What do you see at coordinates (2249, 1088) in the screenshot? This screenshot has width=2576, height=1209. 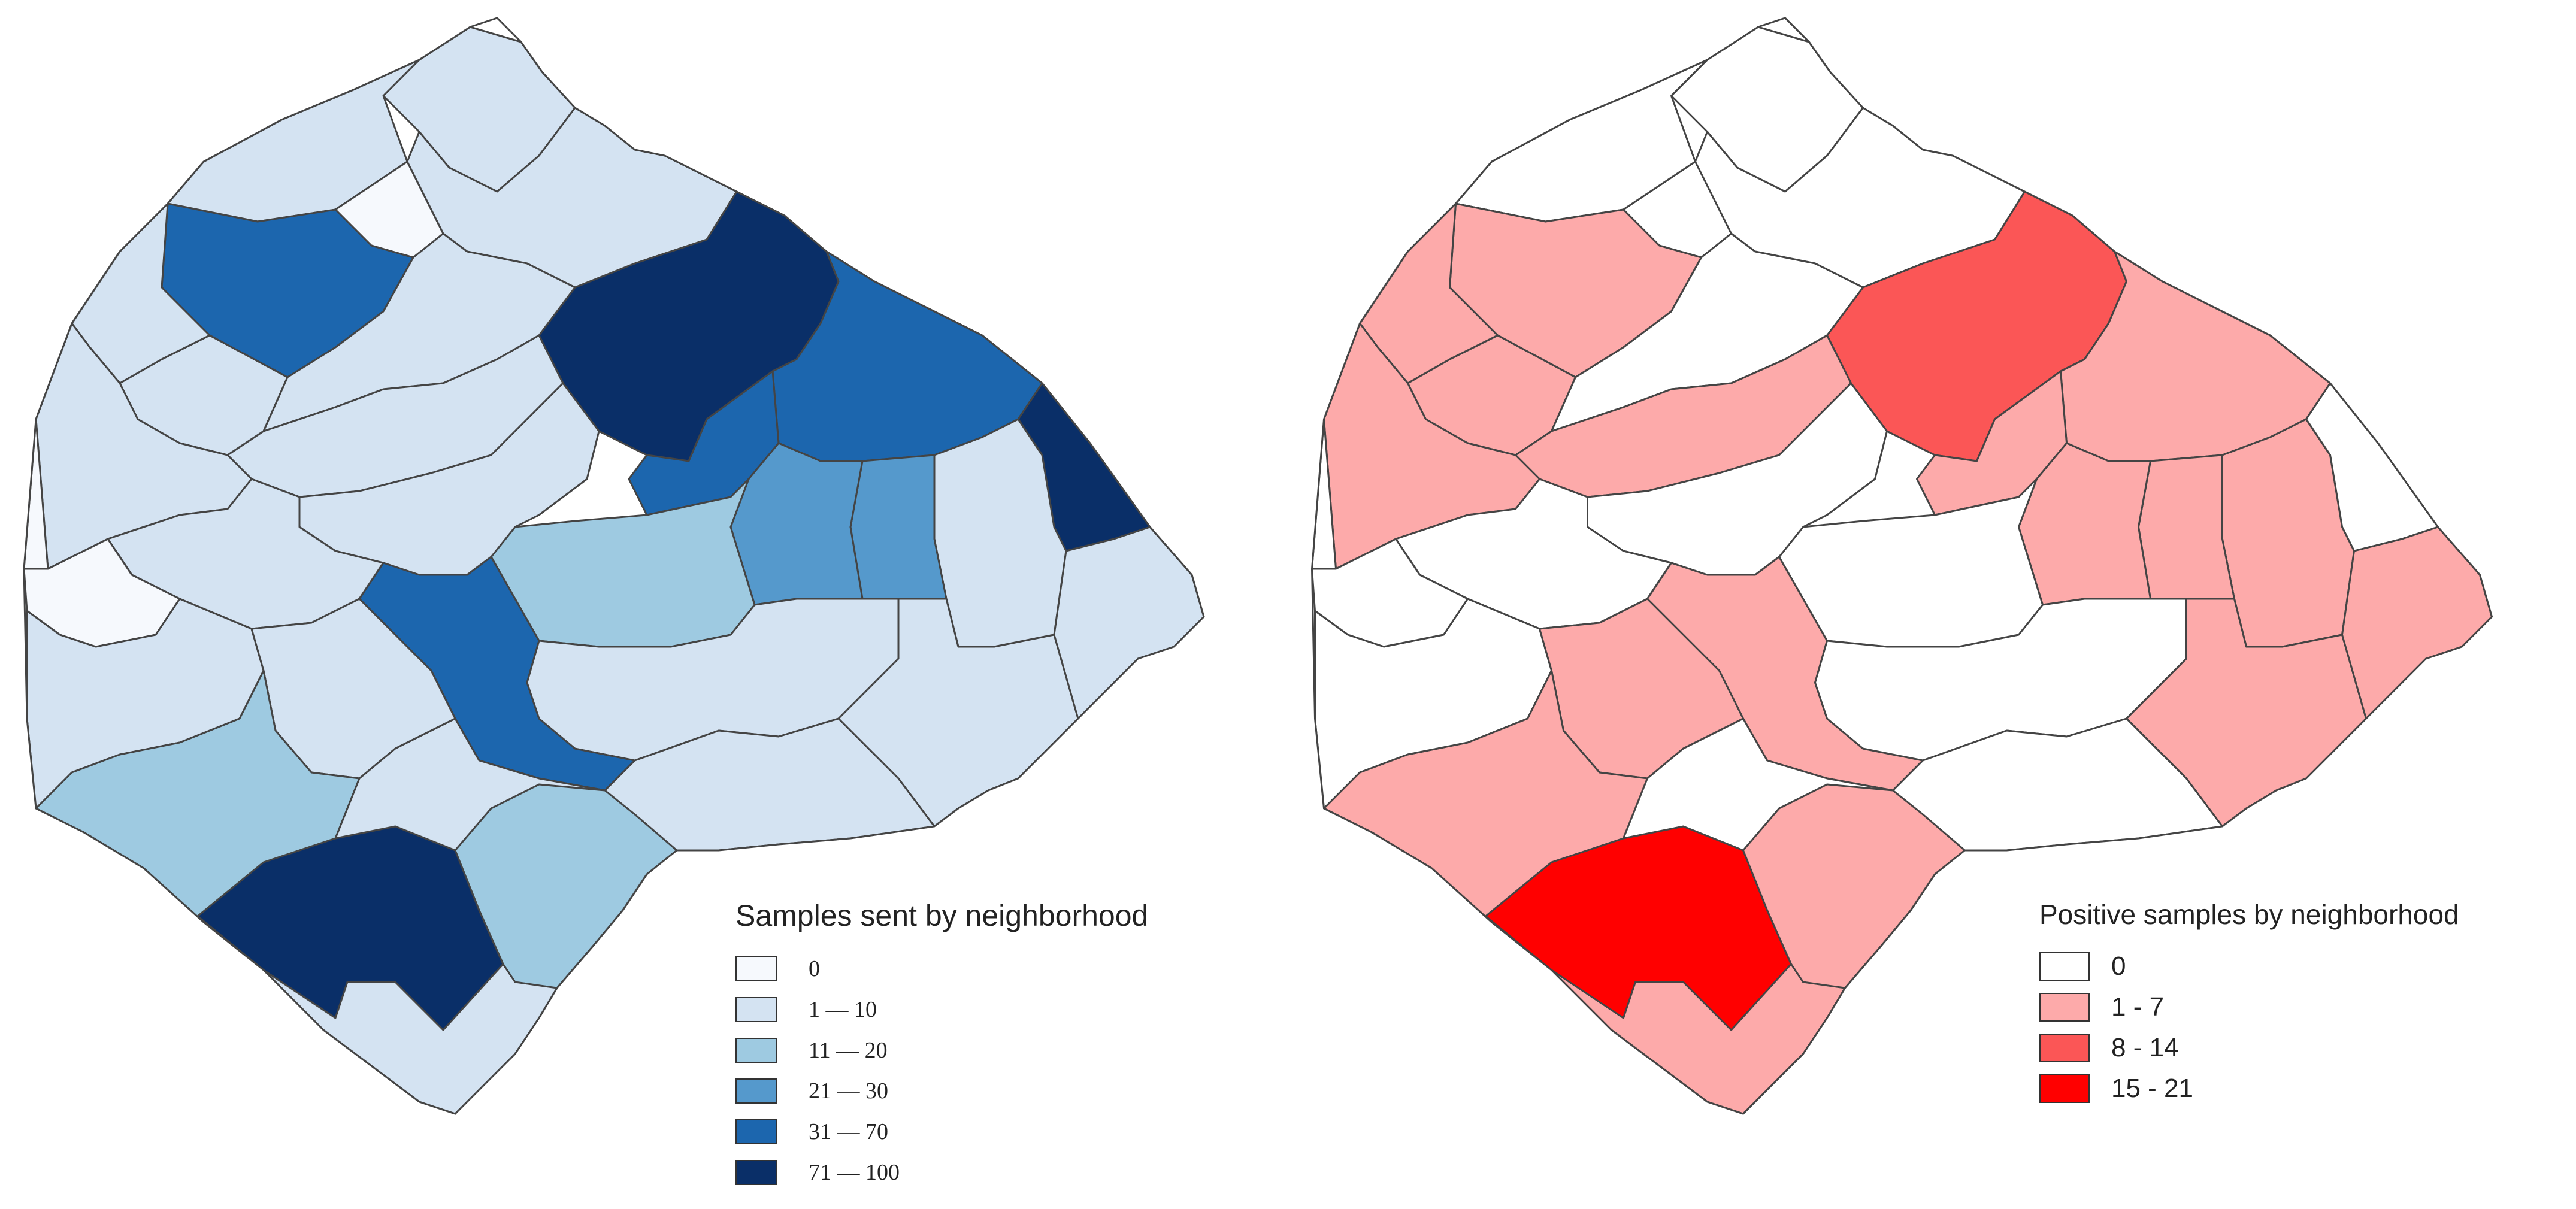 I see `legend-item: 15 - 21` at bounding box center [2249, 1088].